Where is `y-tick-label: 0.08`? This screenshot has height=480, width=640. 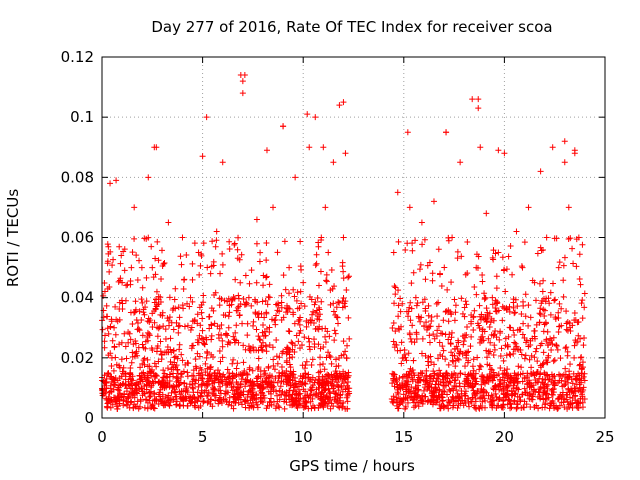 y-tick-label: 0.08 is located at coordinates (77, 177).